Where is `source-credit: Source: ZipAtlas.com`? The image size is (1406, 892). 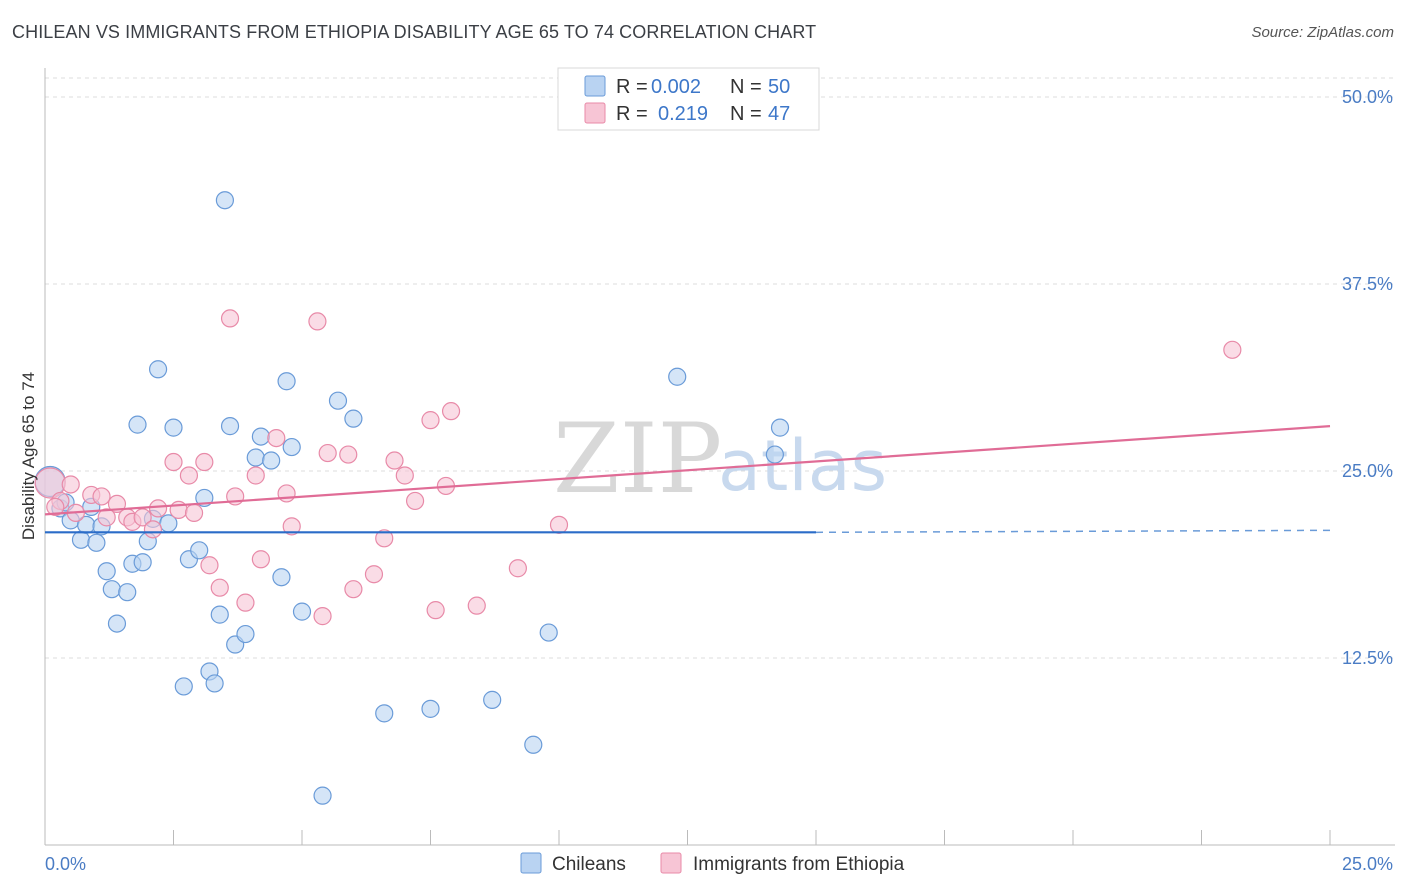 source-credit: Source: ZipAtlas.com is located at coordinates (1322, 32).